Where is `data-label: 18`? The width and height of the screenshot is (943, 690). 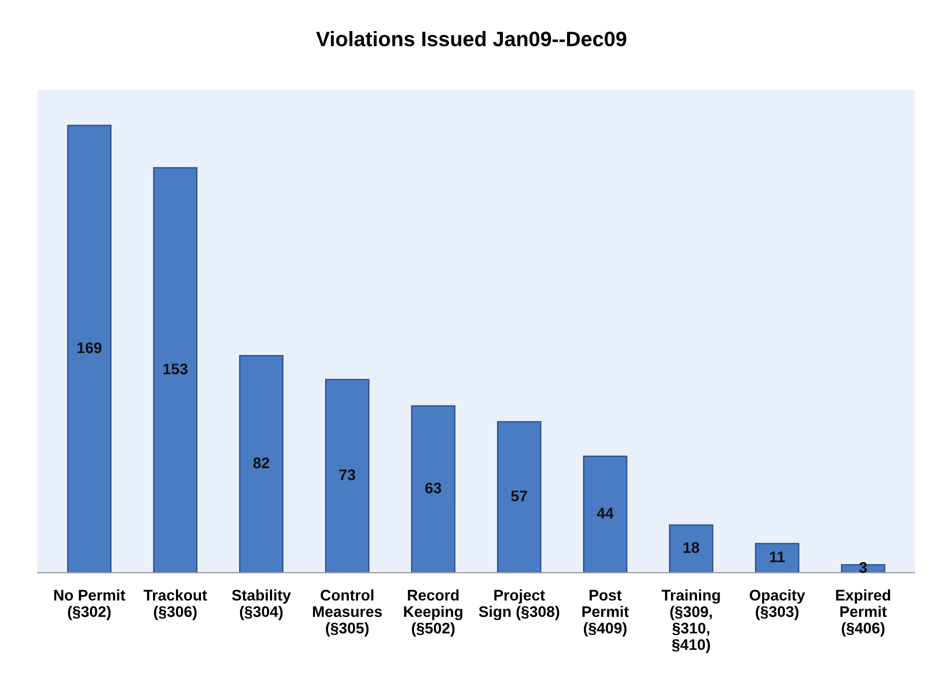 data-label: 18 is located at coordinates (692, 547).